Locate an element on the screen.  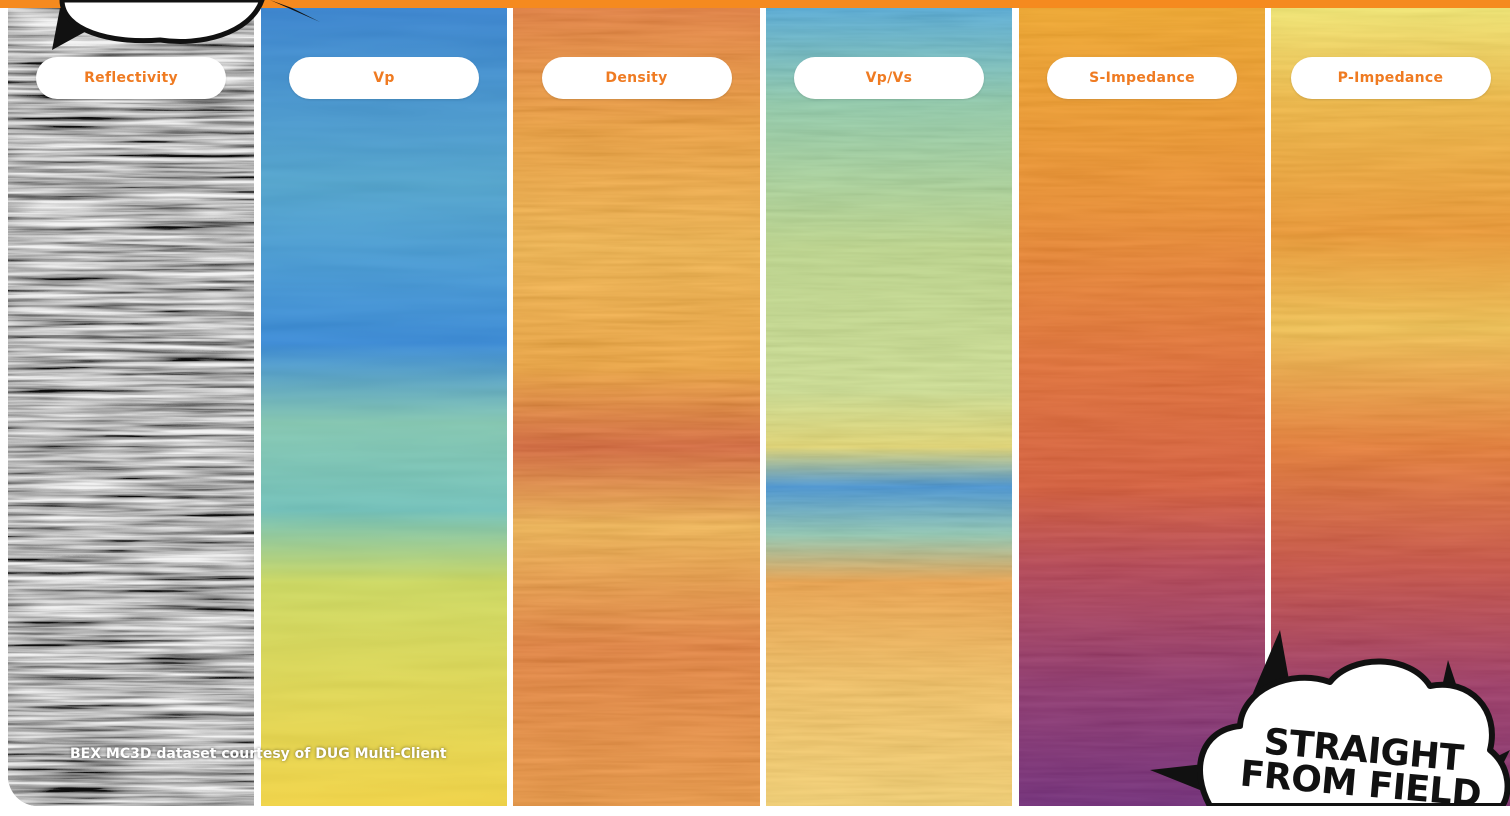
label-pill-vp-vs: Vp/Vs is located at coordinates (889, 78).